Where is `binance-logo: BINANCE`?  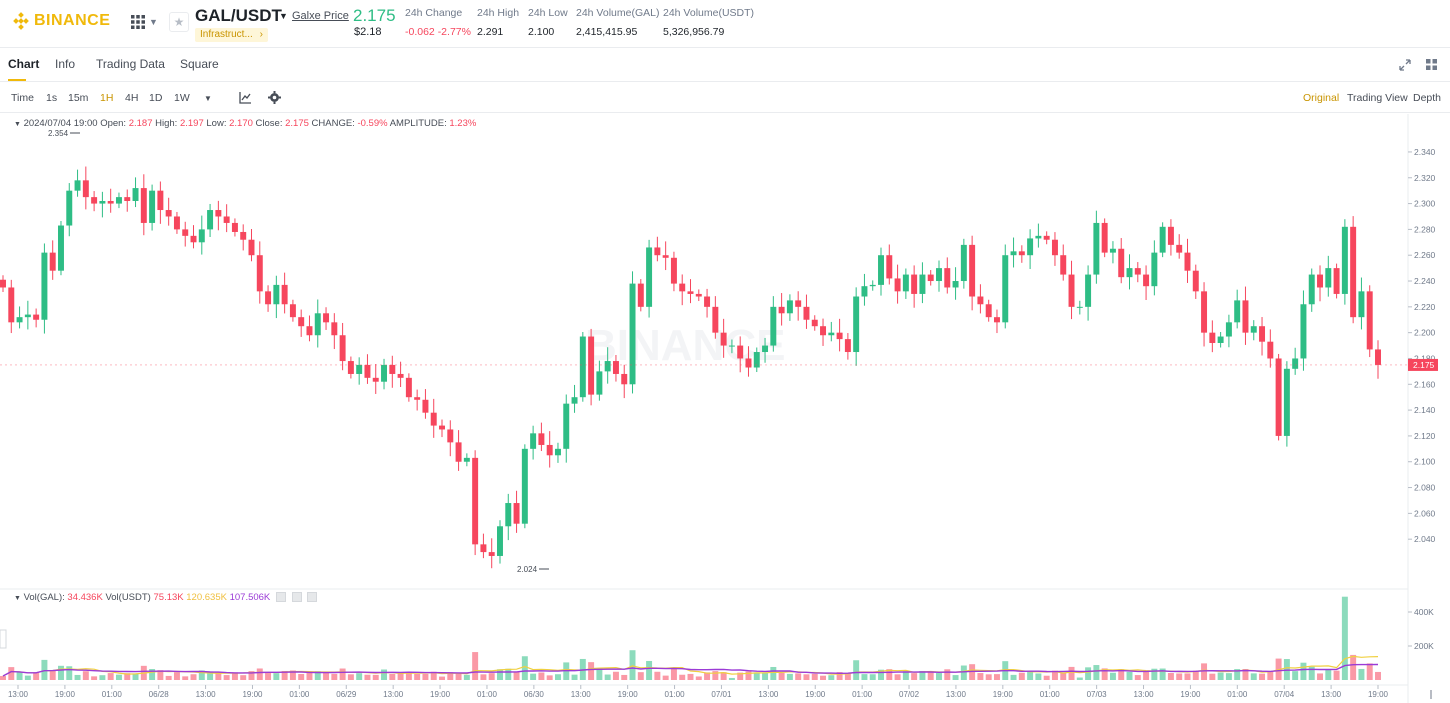 binance-logo: BINANCE is located at coordinates (61, 21).